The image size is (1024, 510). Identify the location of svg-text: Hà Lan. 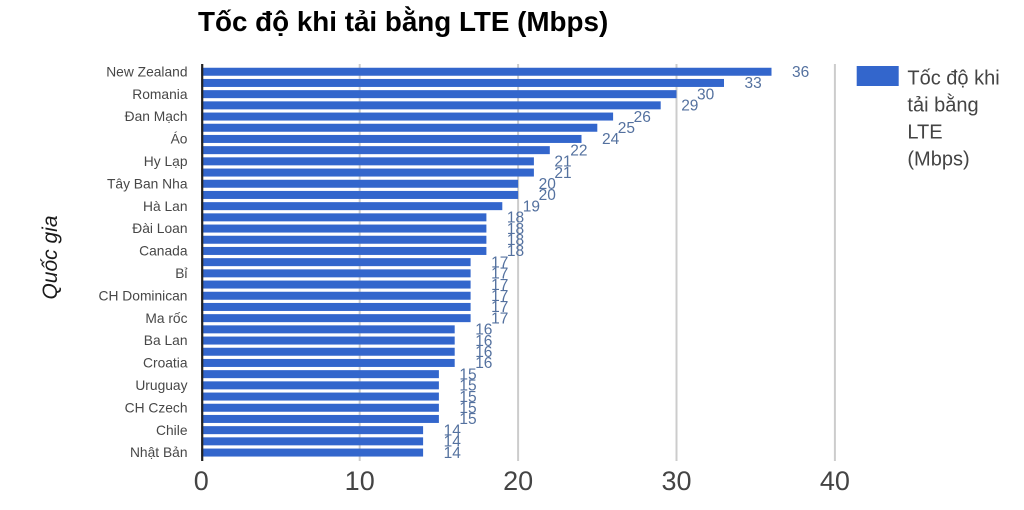
(165, 206).